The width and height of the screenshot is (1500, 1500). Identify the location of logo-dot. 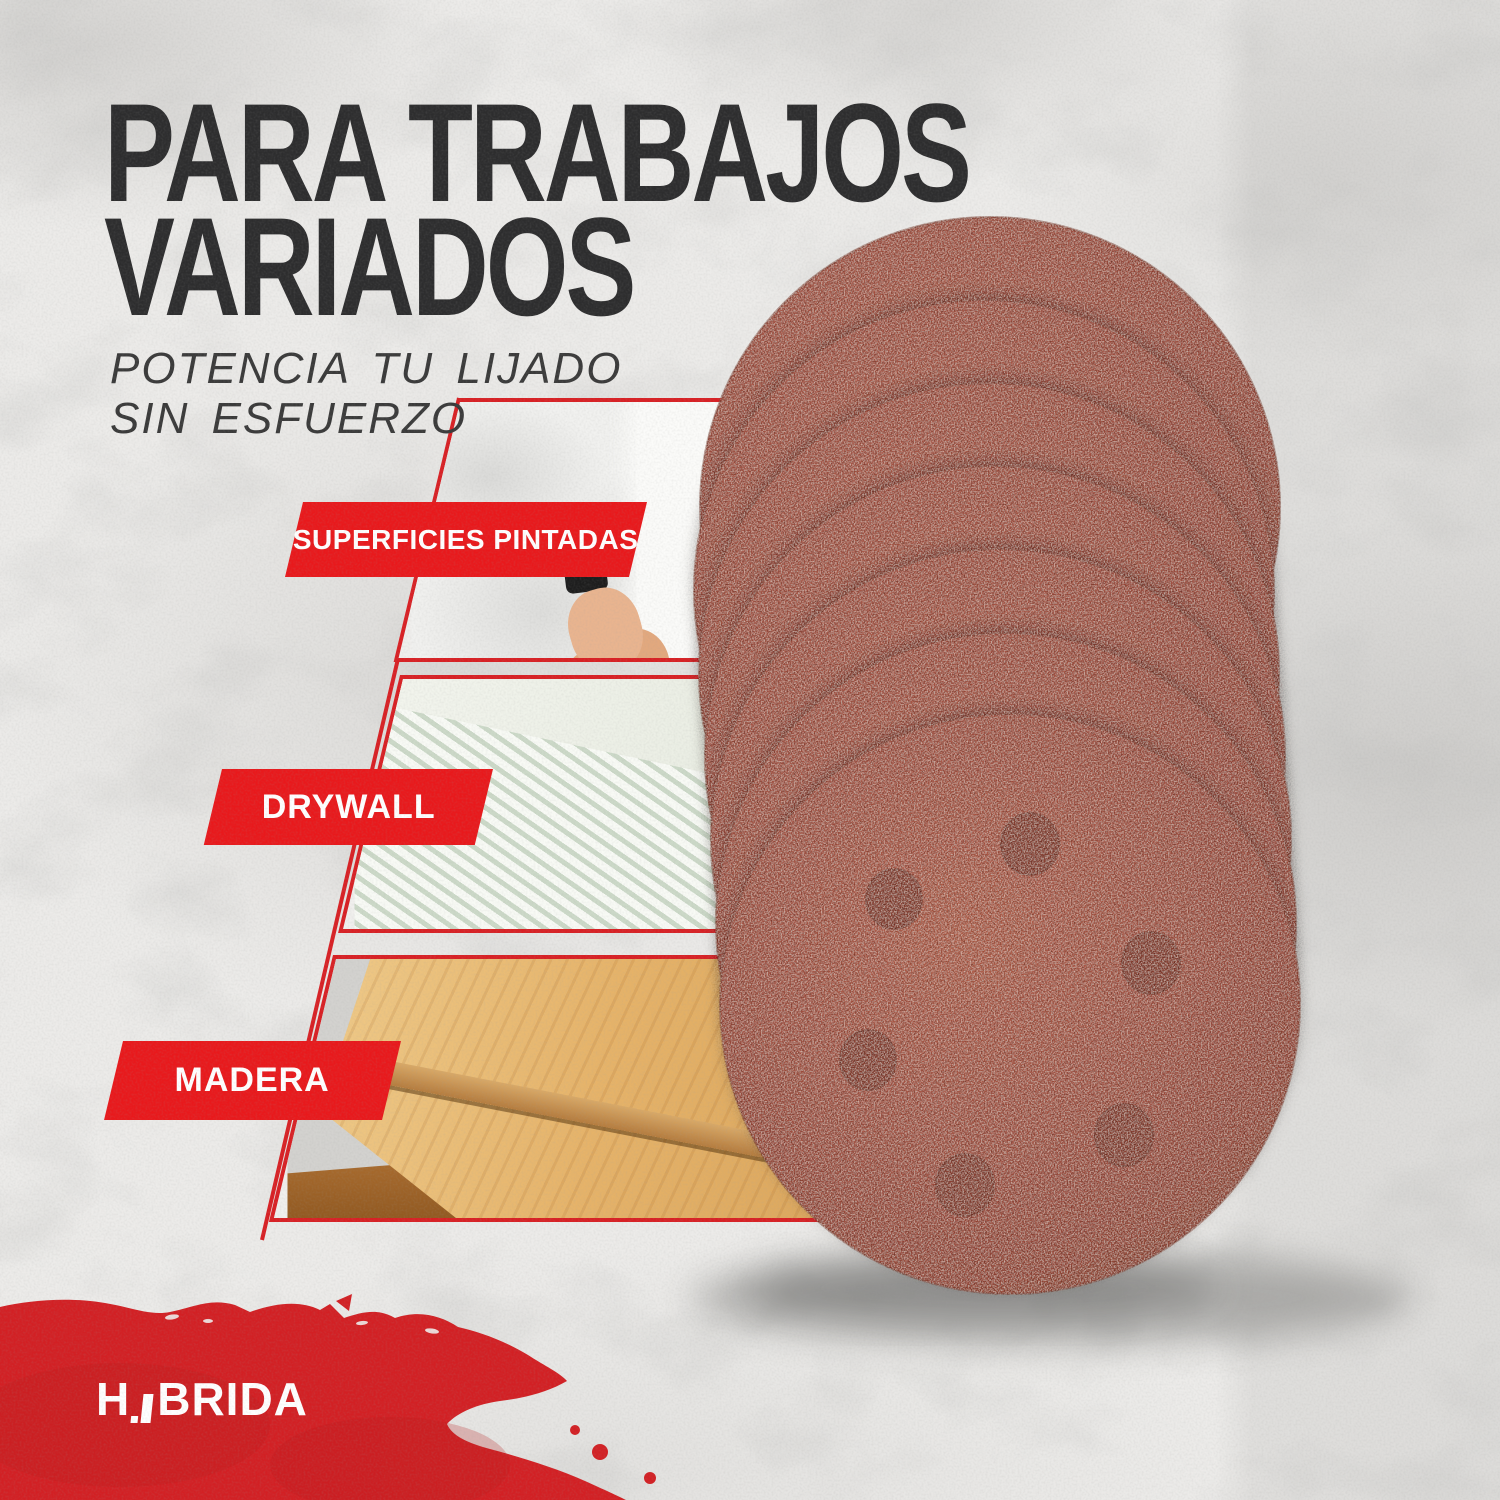
(134, 1419).